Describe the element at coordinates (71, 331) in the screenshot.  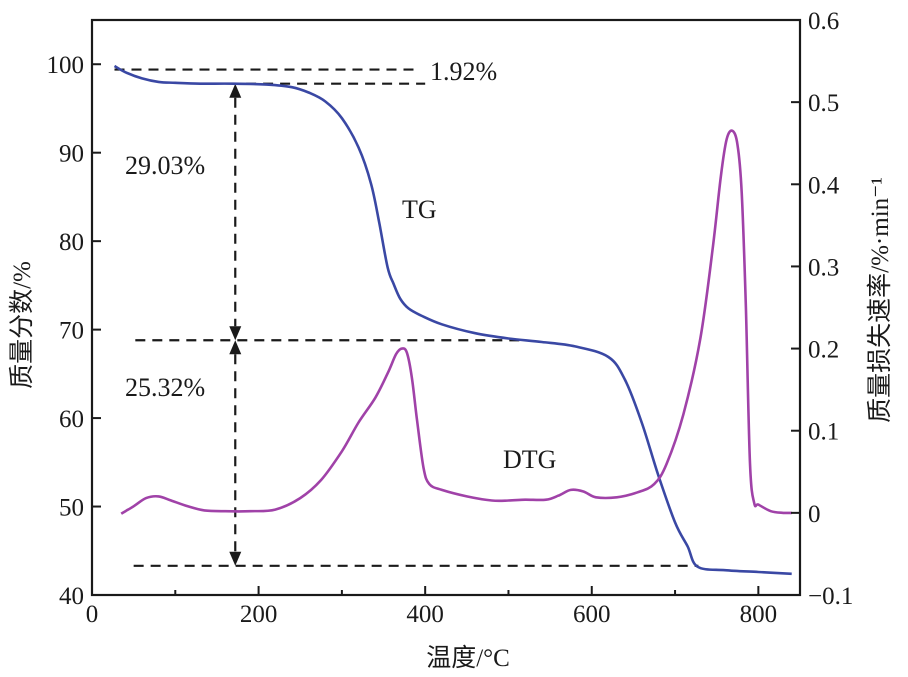
I see `y-left-tick-label: 70` at that location.